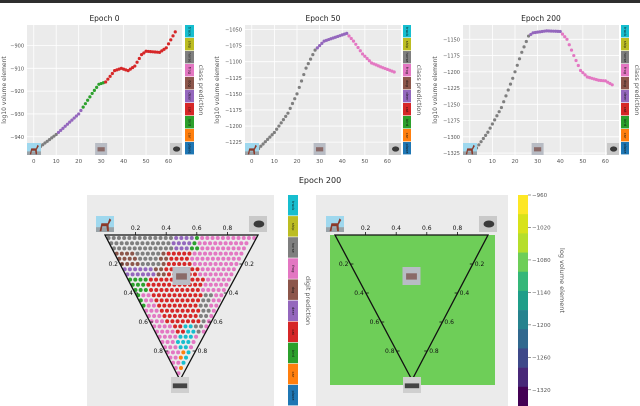  I want to click on x-tick-label: 60, so click(168, 162).